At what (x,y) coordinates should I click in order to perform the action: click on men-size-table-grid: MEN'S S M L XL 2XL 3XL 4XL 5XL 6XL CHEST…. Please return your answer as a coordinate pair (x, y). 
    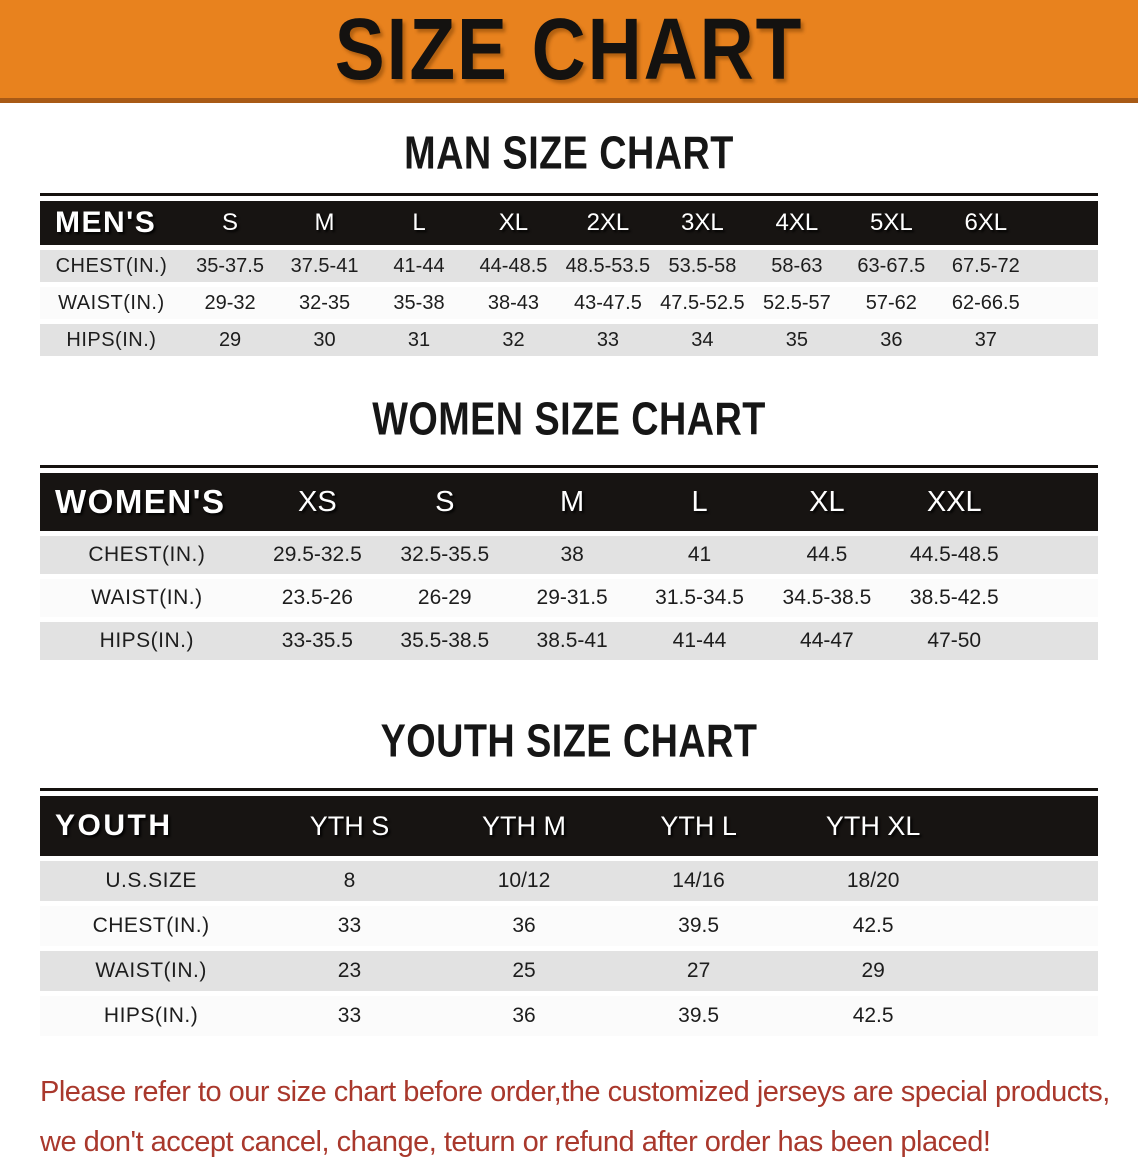
    Looking at the image, I should click on (569, 278).